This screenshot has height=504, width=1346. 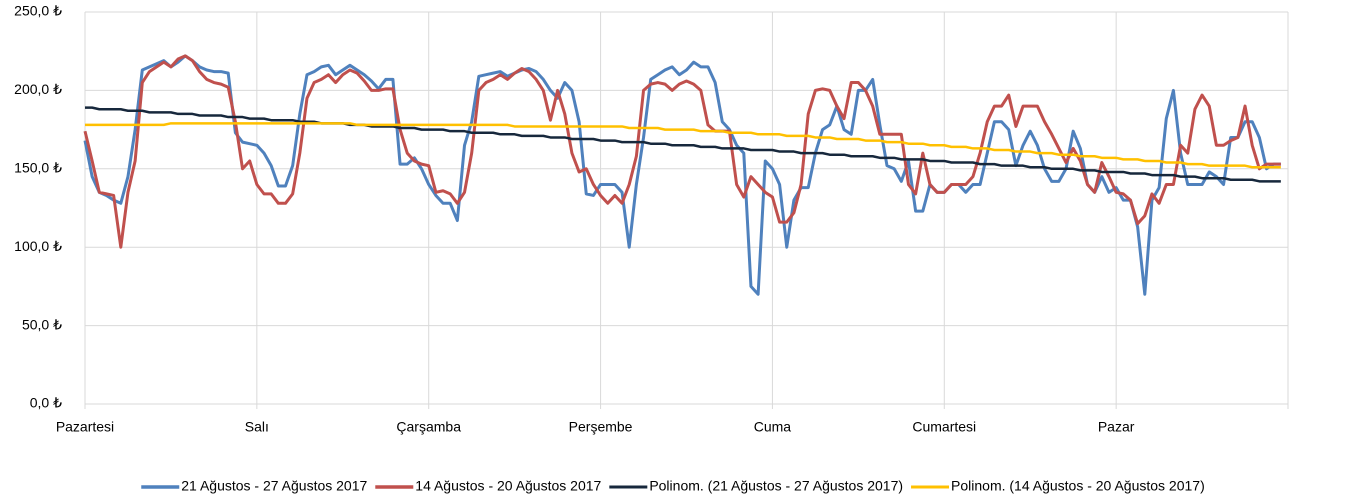 What do you see at coordinates (773, 427) in the screenshot?
I see `x-tick-label: Cuma` at bounding box center [773, 427].